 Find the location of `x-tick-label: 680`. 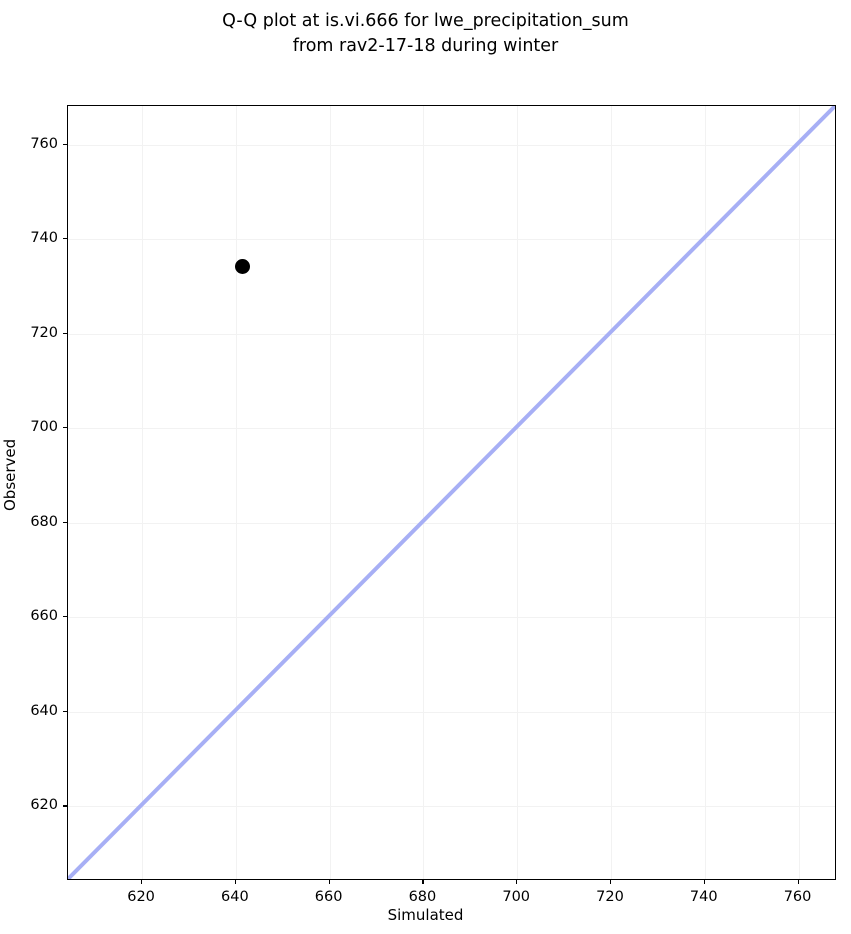

x-tick-label: 680 is located at coordinates (422, 897).